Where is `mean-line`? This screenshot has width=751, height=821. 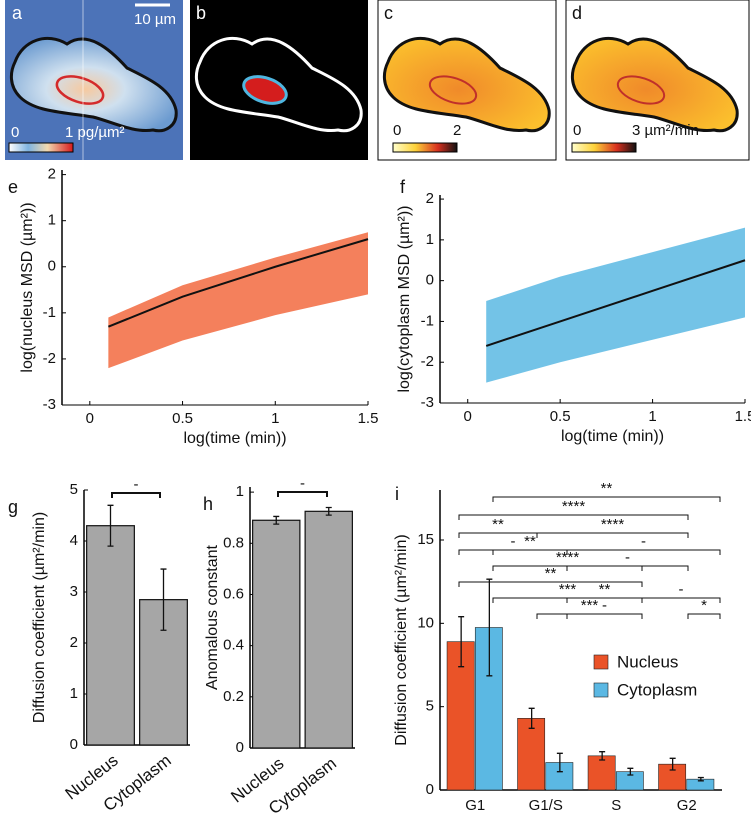 mean-line is located at coordinates (615, 303).